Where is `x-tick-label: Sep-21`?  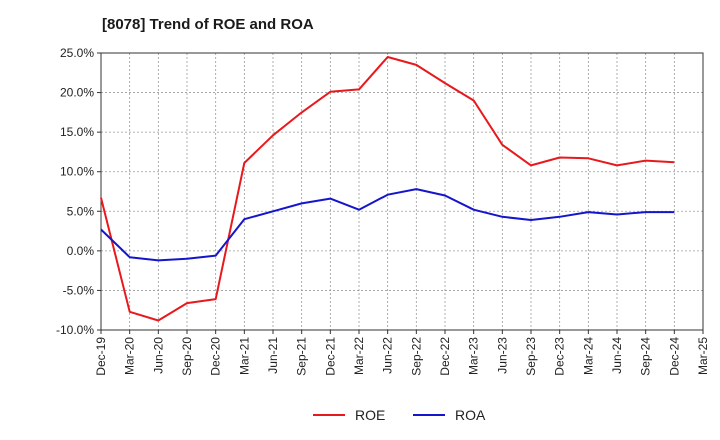 x-tick-label: Sep-21 is located at coordinates (302, 356).